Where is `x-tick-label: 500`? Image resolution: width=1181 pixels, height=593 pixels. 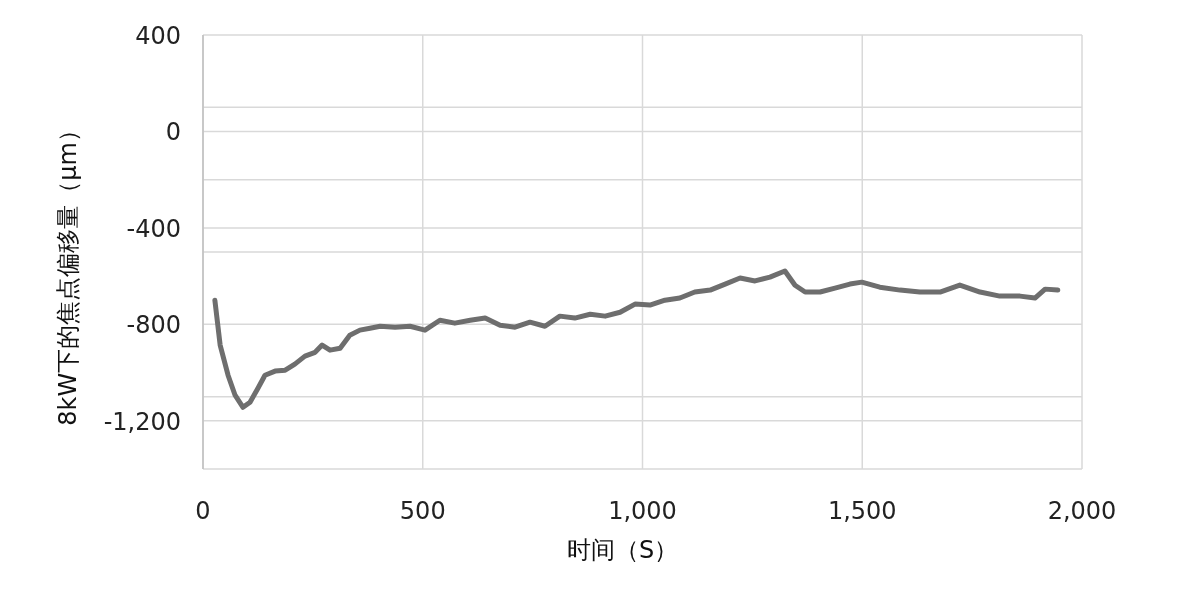
x-tick-label: 500 is located at coordinates (422, 511).